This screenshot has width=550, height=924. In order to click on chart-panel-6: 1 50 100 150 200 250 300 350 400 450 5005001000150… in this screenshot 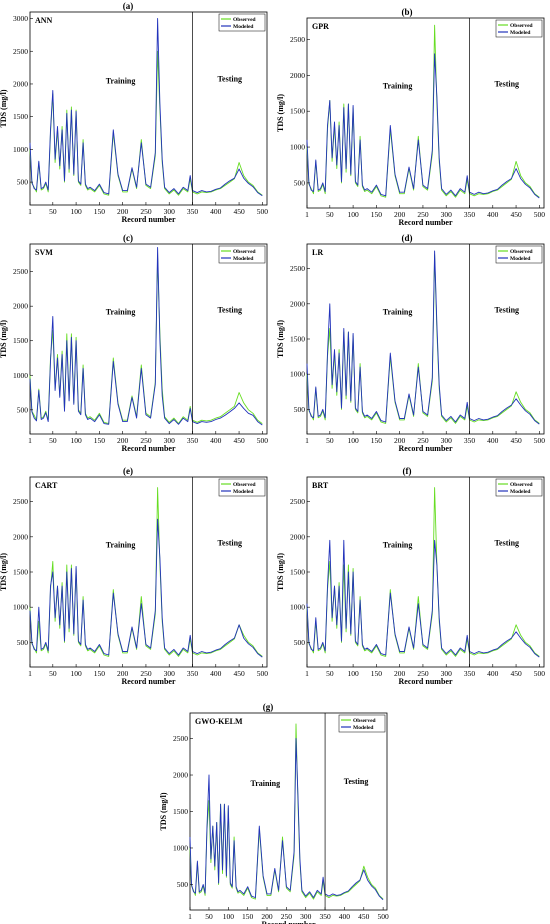, I will do `click(410, 576)`.